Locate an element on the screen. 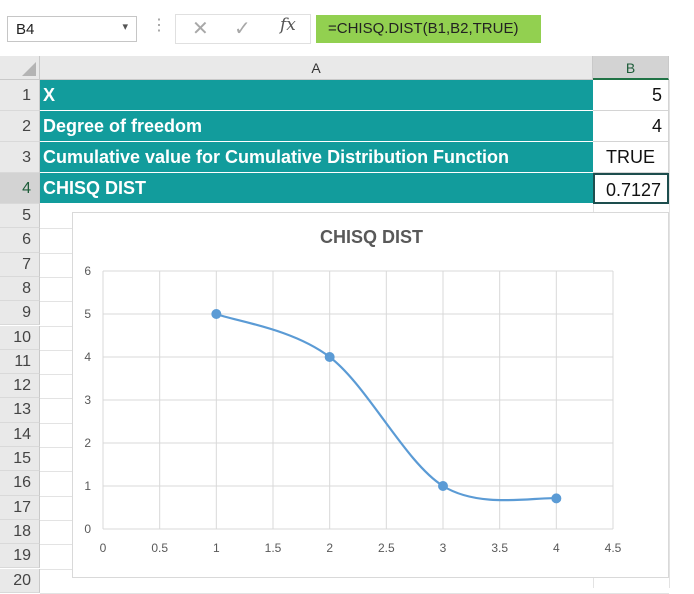  name-box: B4 ▾ is located at coordinates (72, 29).